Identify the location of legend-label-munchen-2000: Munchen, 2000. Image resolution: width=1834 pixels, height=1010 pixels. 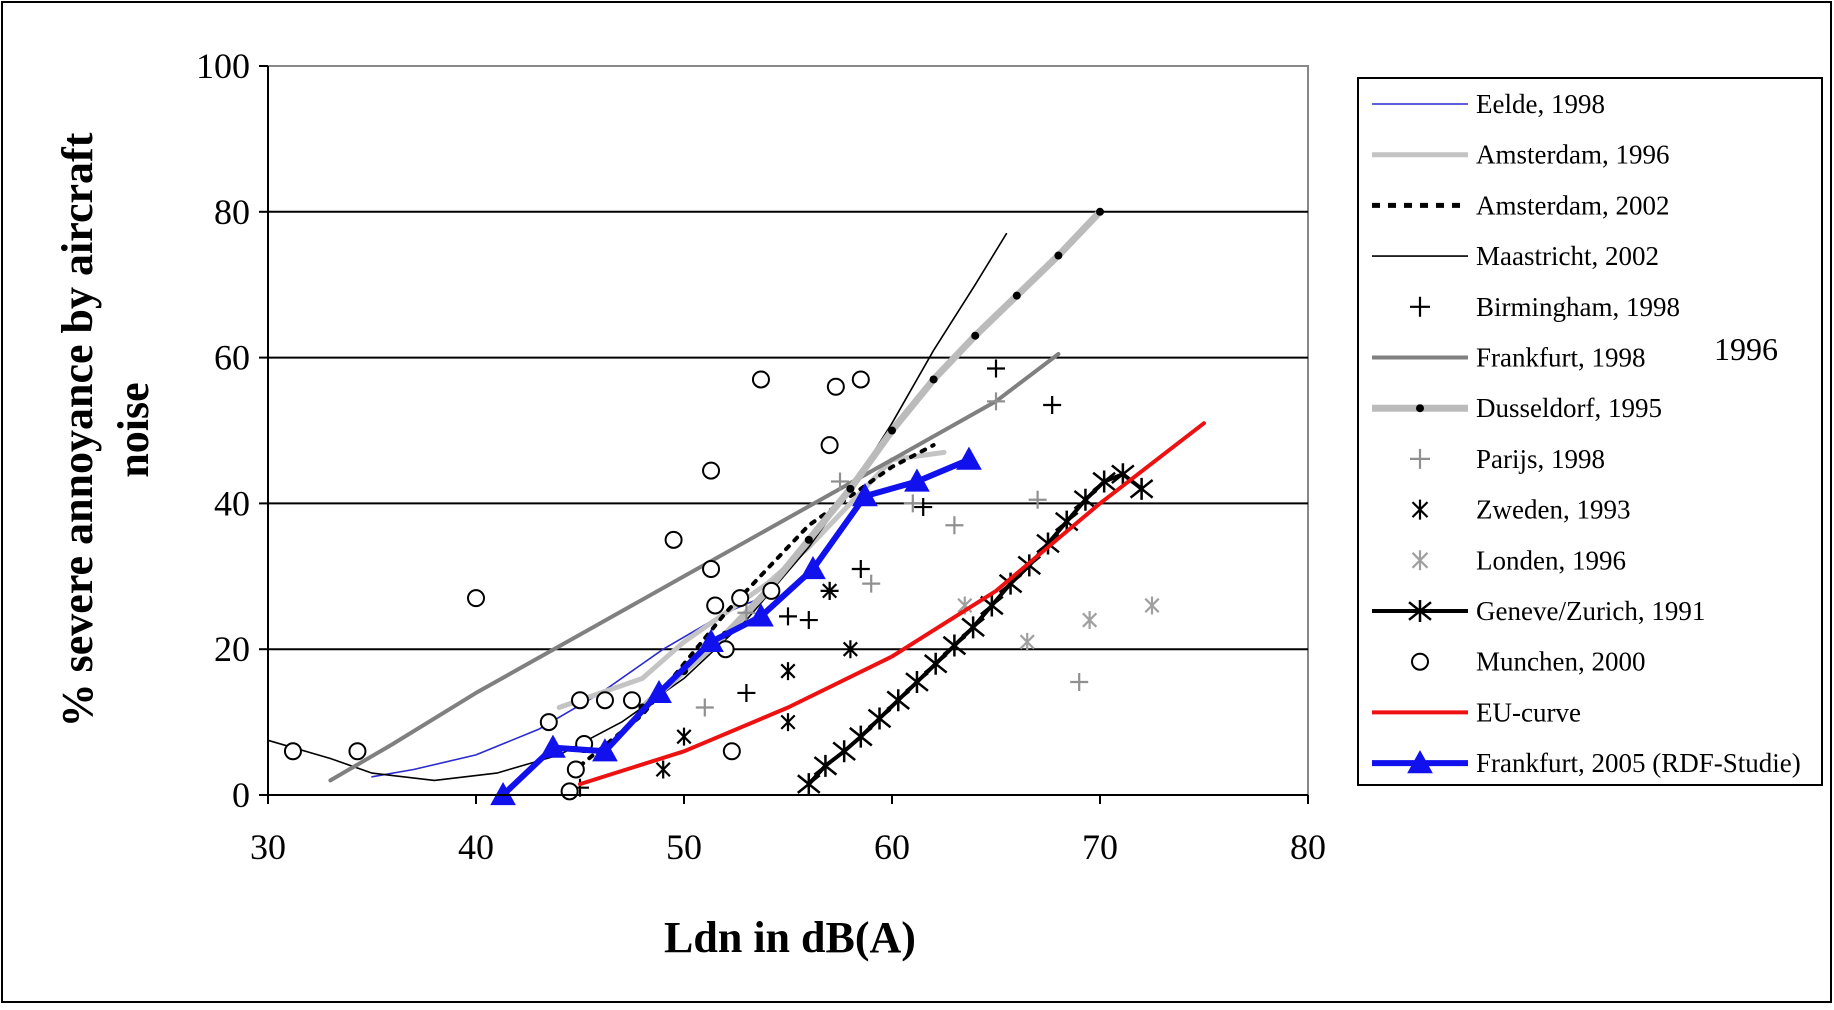
(1560, 662).